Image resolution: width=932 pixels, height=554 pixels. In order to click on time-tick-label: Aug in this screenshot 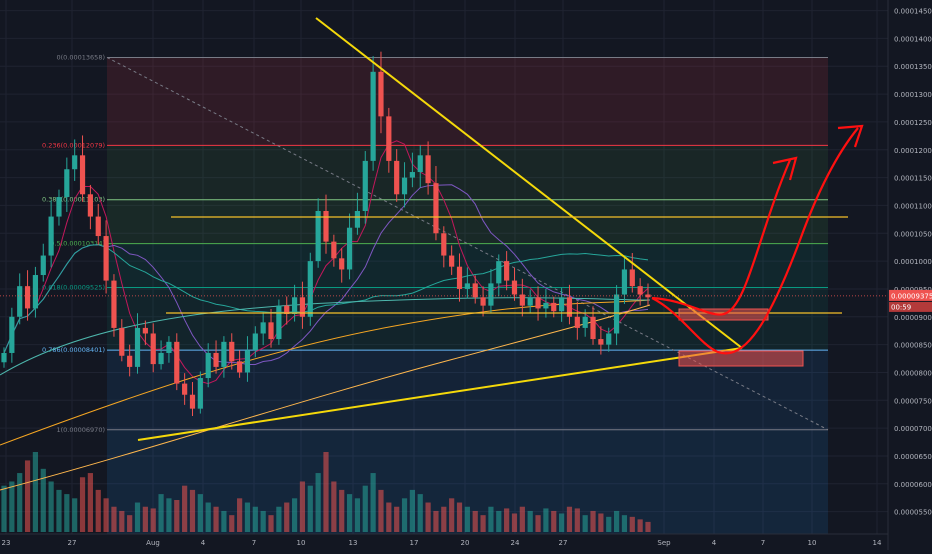, I will do `click(153, 543)`.